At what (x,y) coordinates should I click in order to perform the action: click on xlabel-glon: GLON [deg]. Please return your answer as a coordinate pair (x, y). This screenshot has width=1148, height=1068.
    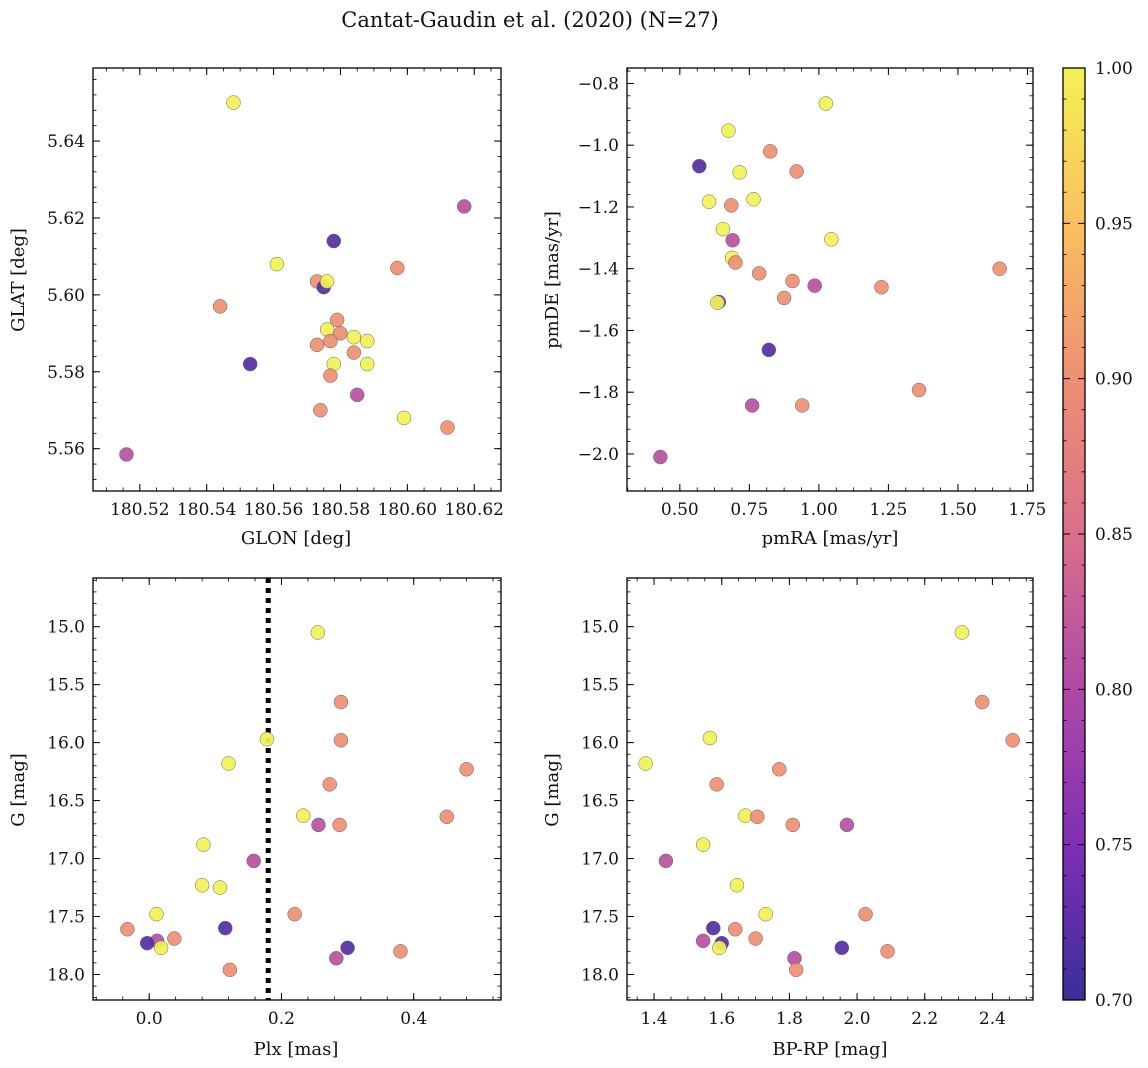
    Looking at the image, I should click on (296, 538).